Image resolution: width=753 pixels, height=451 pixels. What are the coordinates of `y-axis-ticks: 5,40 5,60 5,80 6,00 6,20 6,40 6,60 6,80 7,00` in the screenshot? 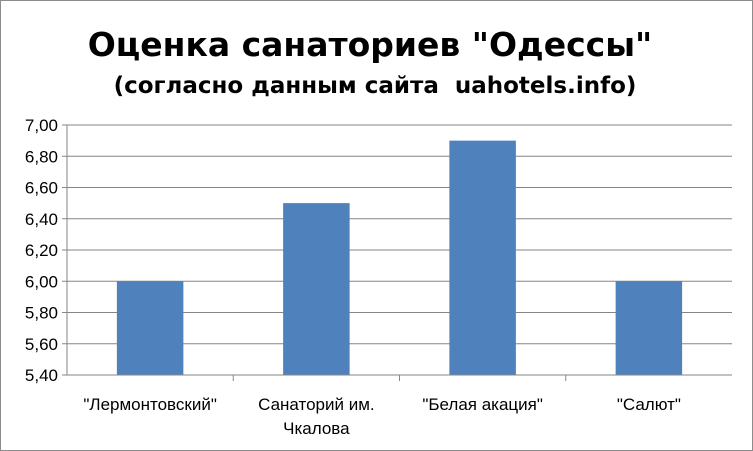 It's located at (46, 250).